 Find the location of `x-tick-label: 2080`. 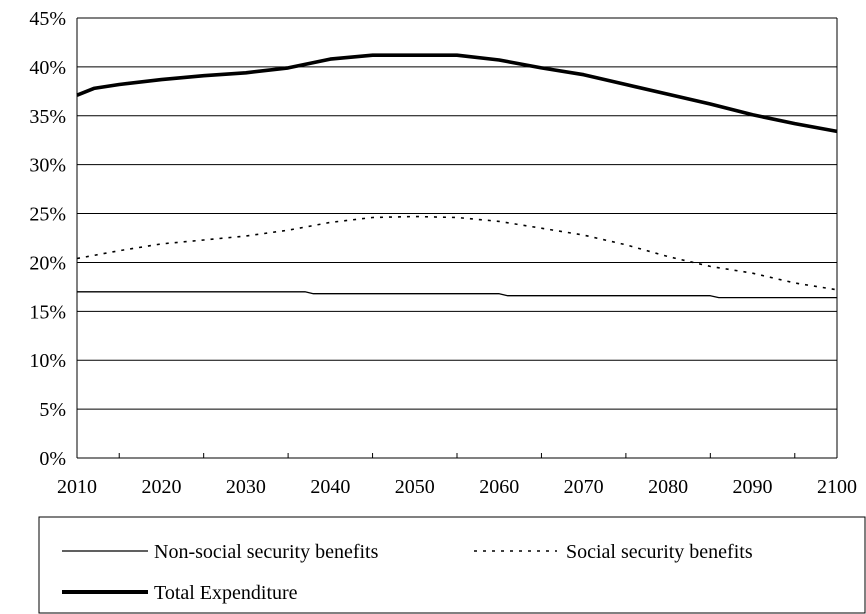

x-tick-label: 2080 is located at coordinates (668, 487).